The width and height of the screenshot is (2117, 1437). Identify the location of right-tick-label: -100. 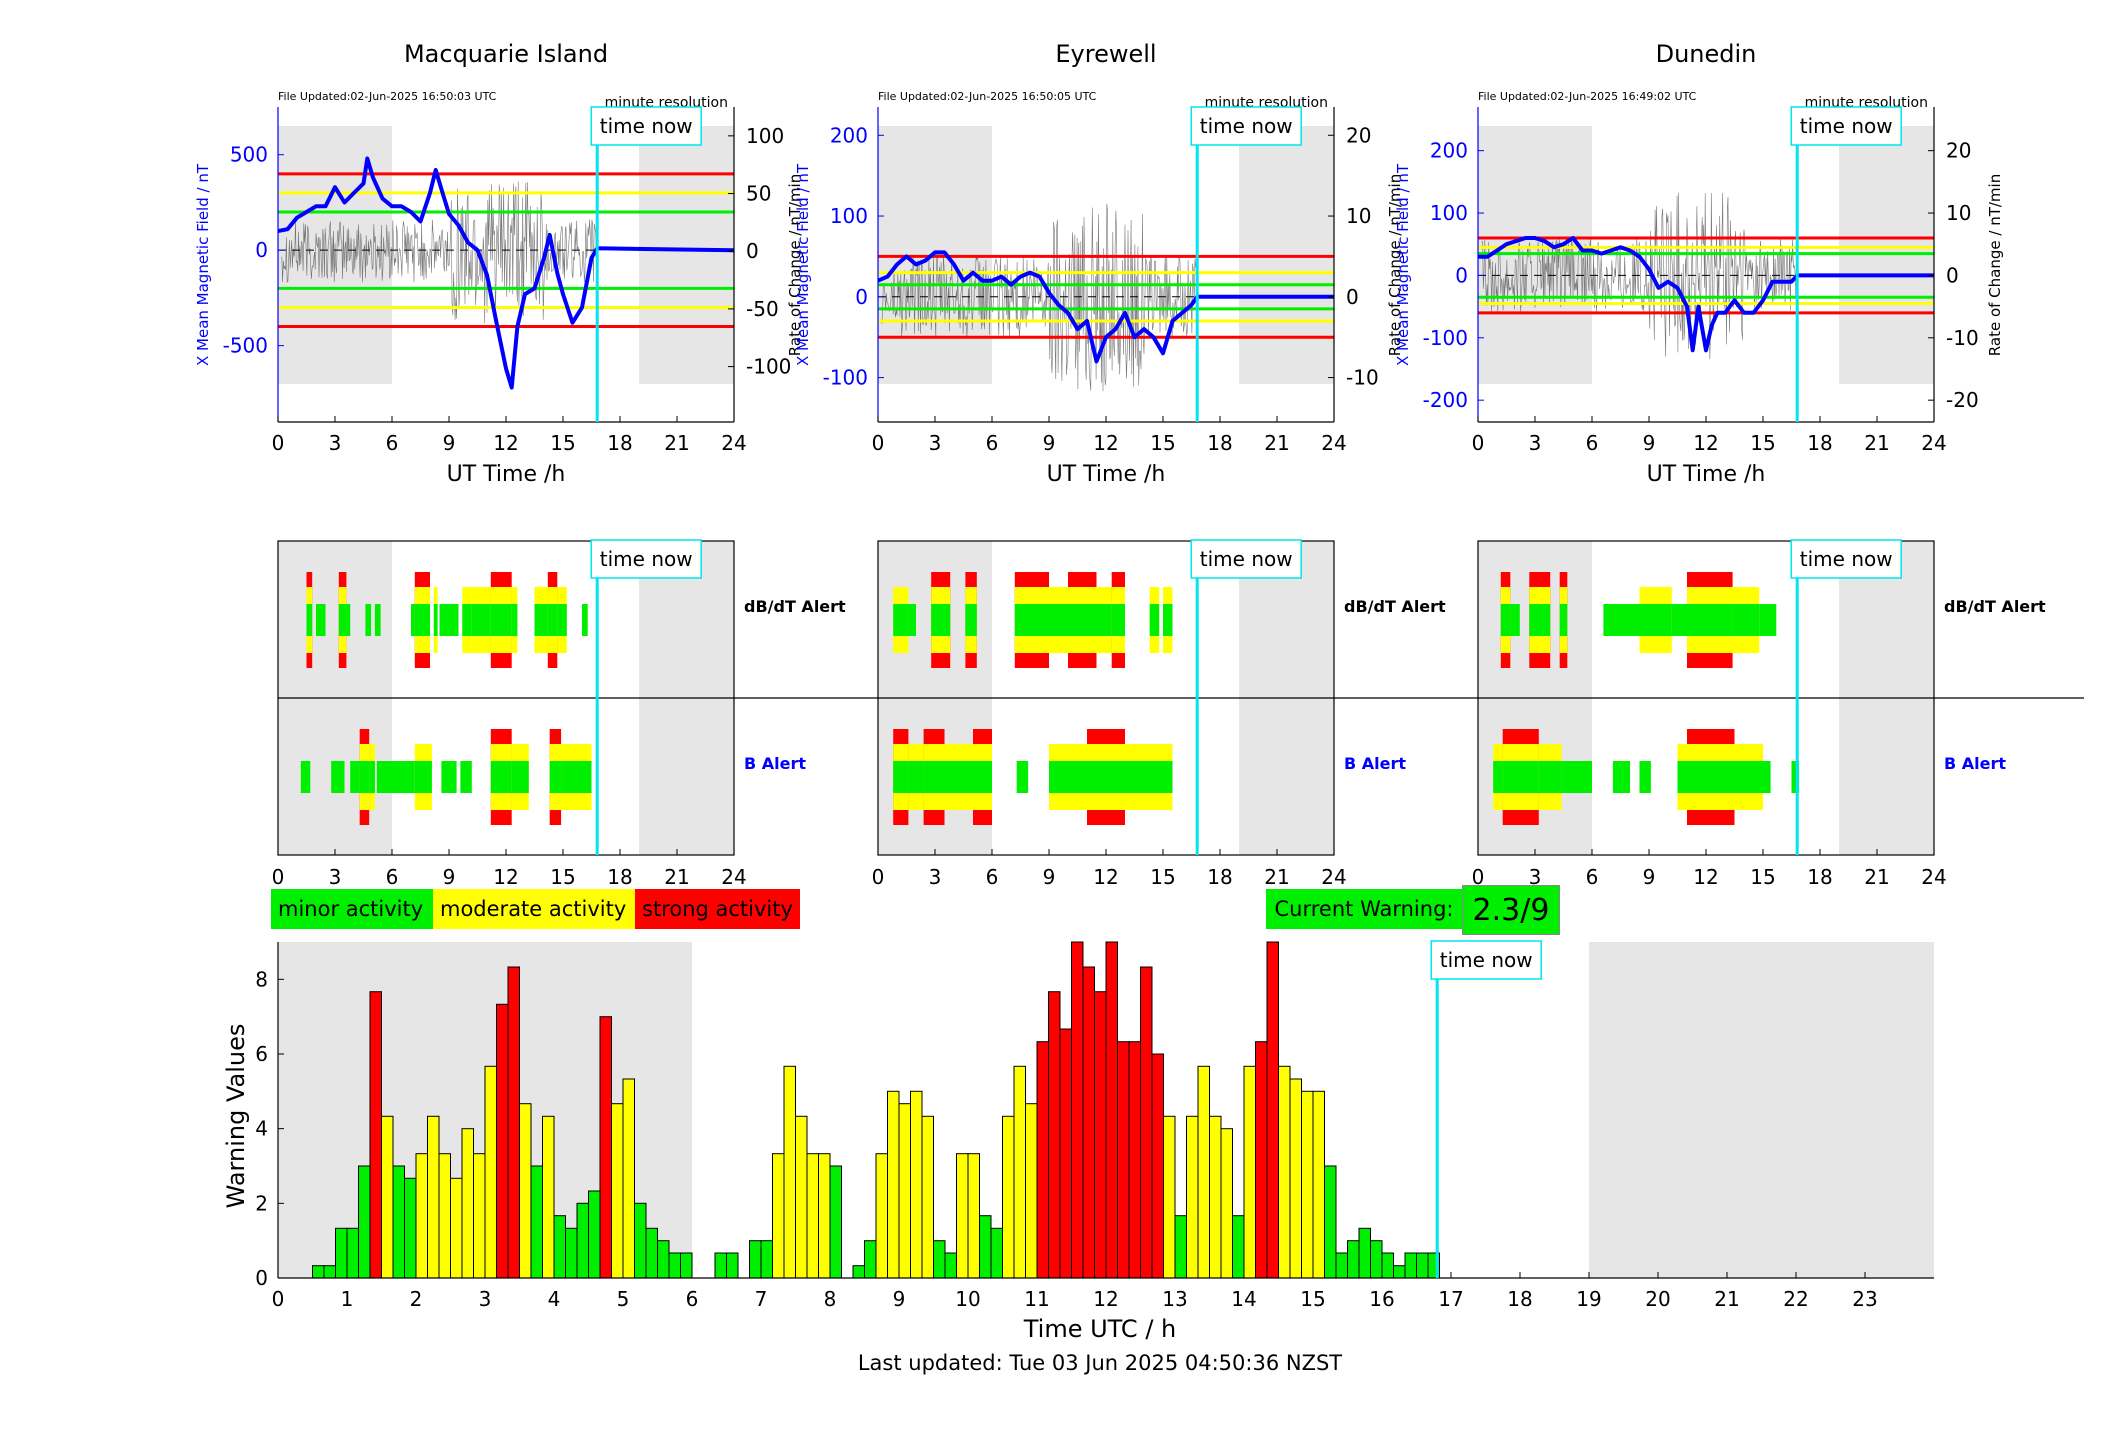
(768, 367).